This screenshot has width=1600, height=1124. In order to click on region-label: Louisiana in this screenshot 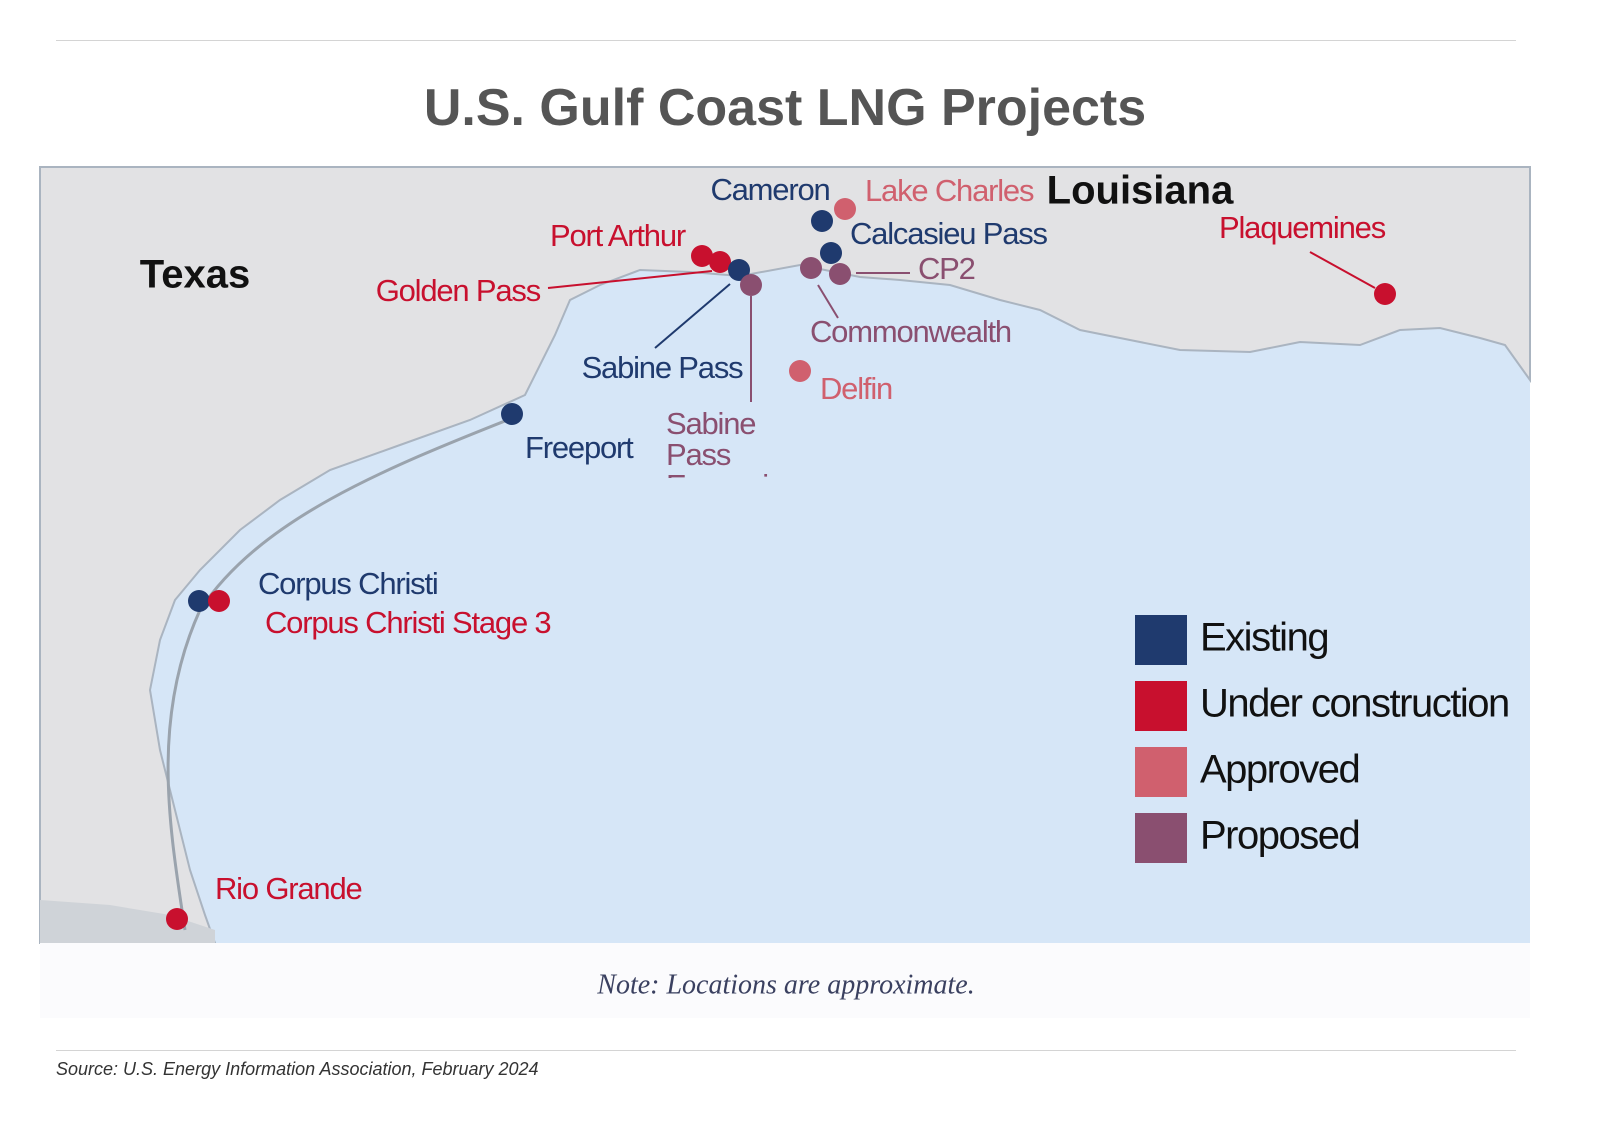, I will do `click(1140, 191)`.